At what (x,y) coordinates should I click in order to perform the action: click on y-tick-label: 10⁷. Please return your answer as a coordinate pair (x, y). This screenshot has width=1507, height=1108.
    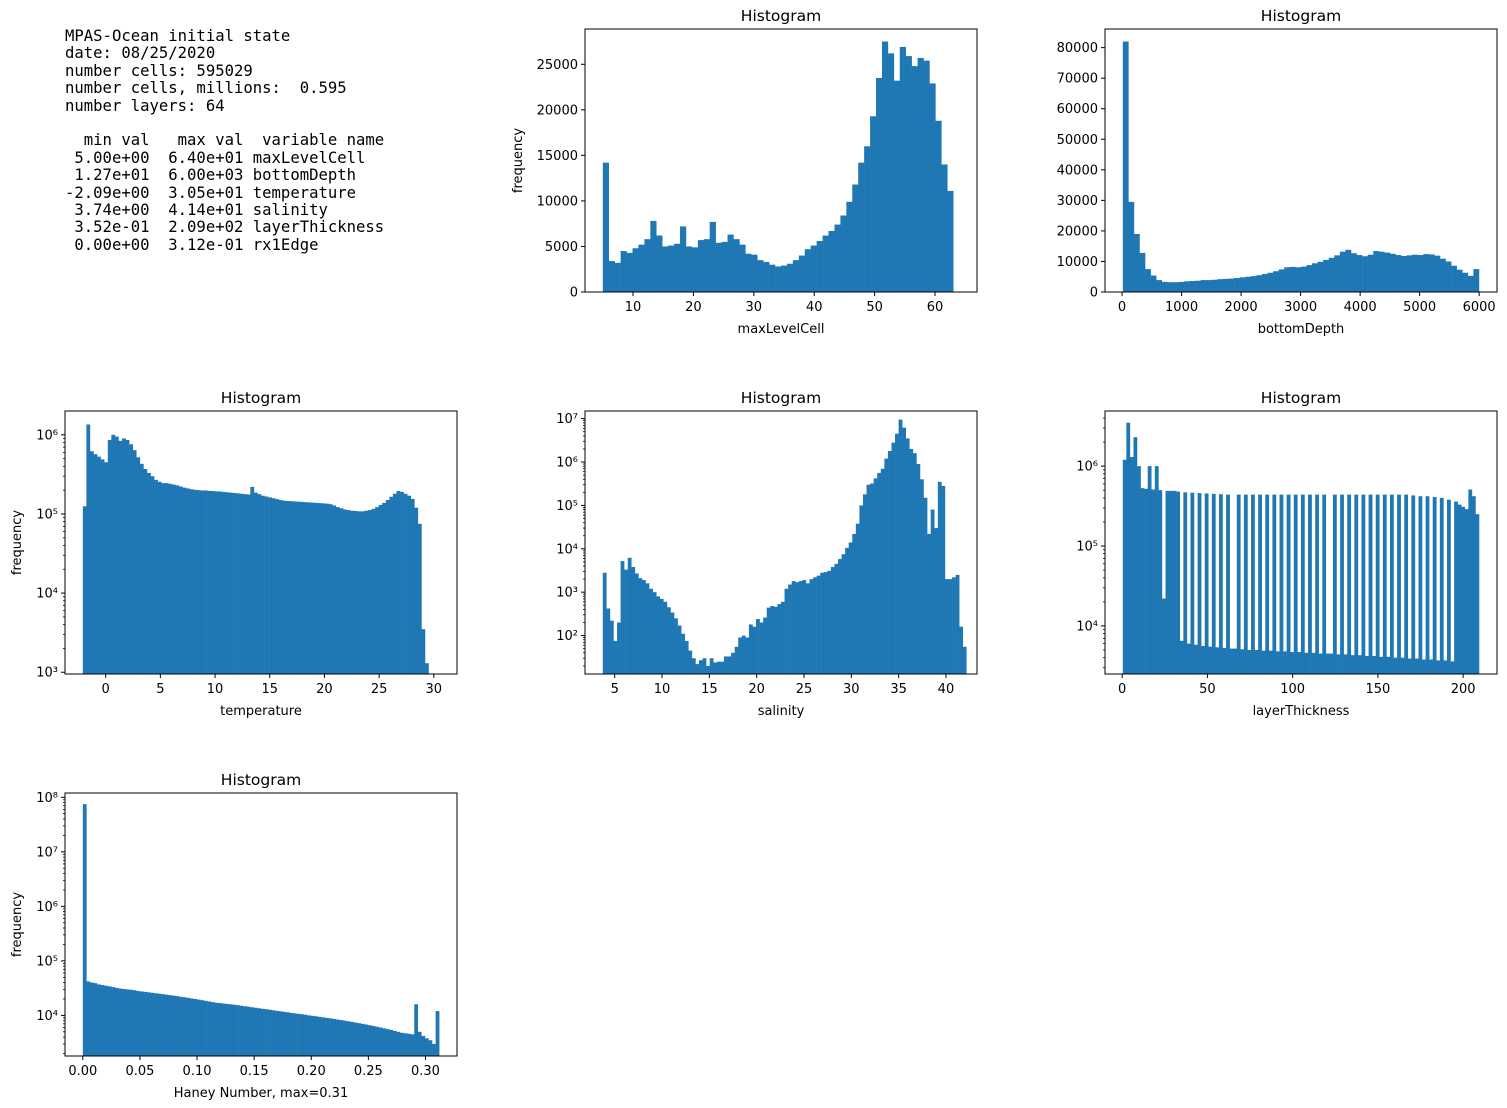
    Looking at the image, I should click on (47, 852).